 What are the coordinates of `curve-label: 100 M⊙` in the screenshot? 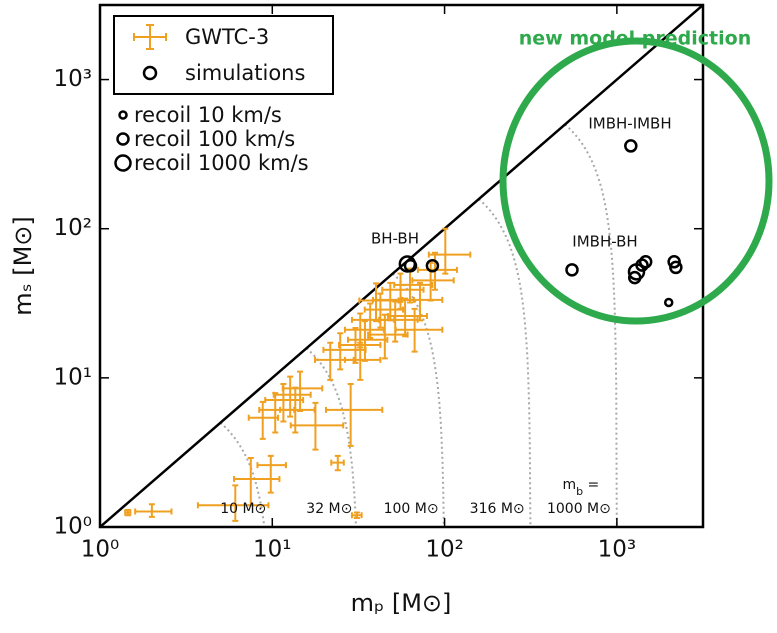 It's located at (411, 509).